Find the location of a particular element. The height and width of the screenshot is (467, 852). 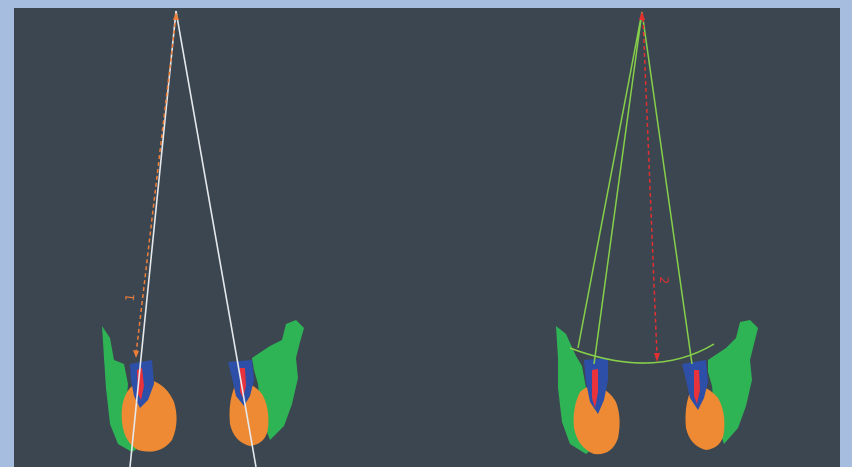

left-measurement-arrow-bottom is located at coordinates (136, 354).